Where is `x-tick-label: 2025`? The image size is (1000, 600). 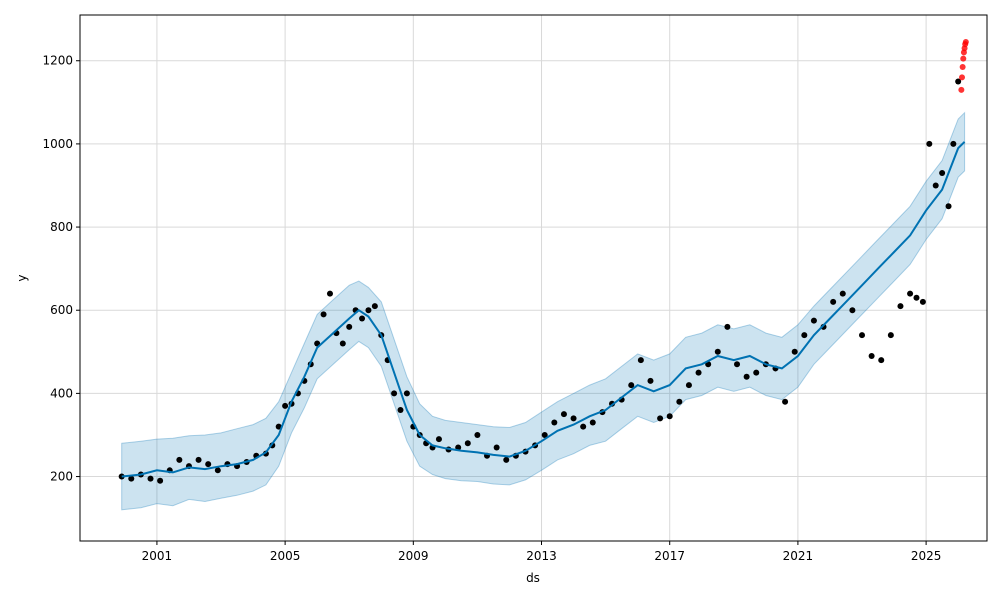 x-tick-label: 2025 is located at coordinates (926, 556).